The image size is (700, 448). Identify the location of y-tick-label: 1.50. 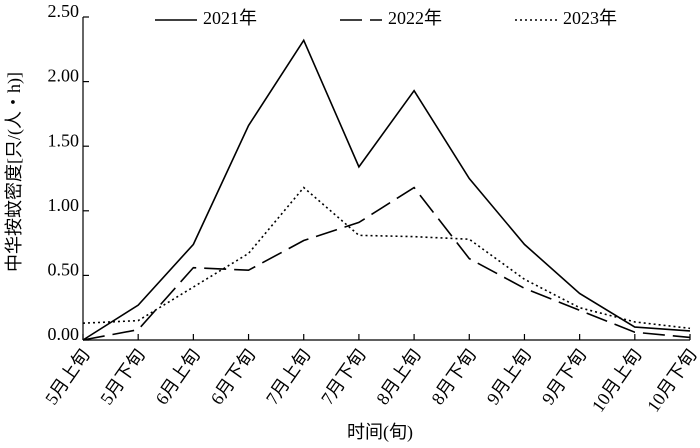
(64, 140).